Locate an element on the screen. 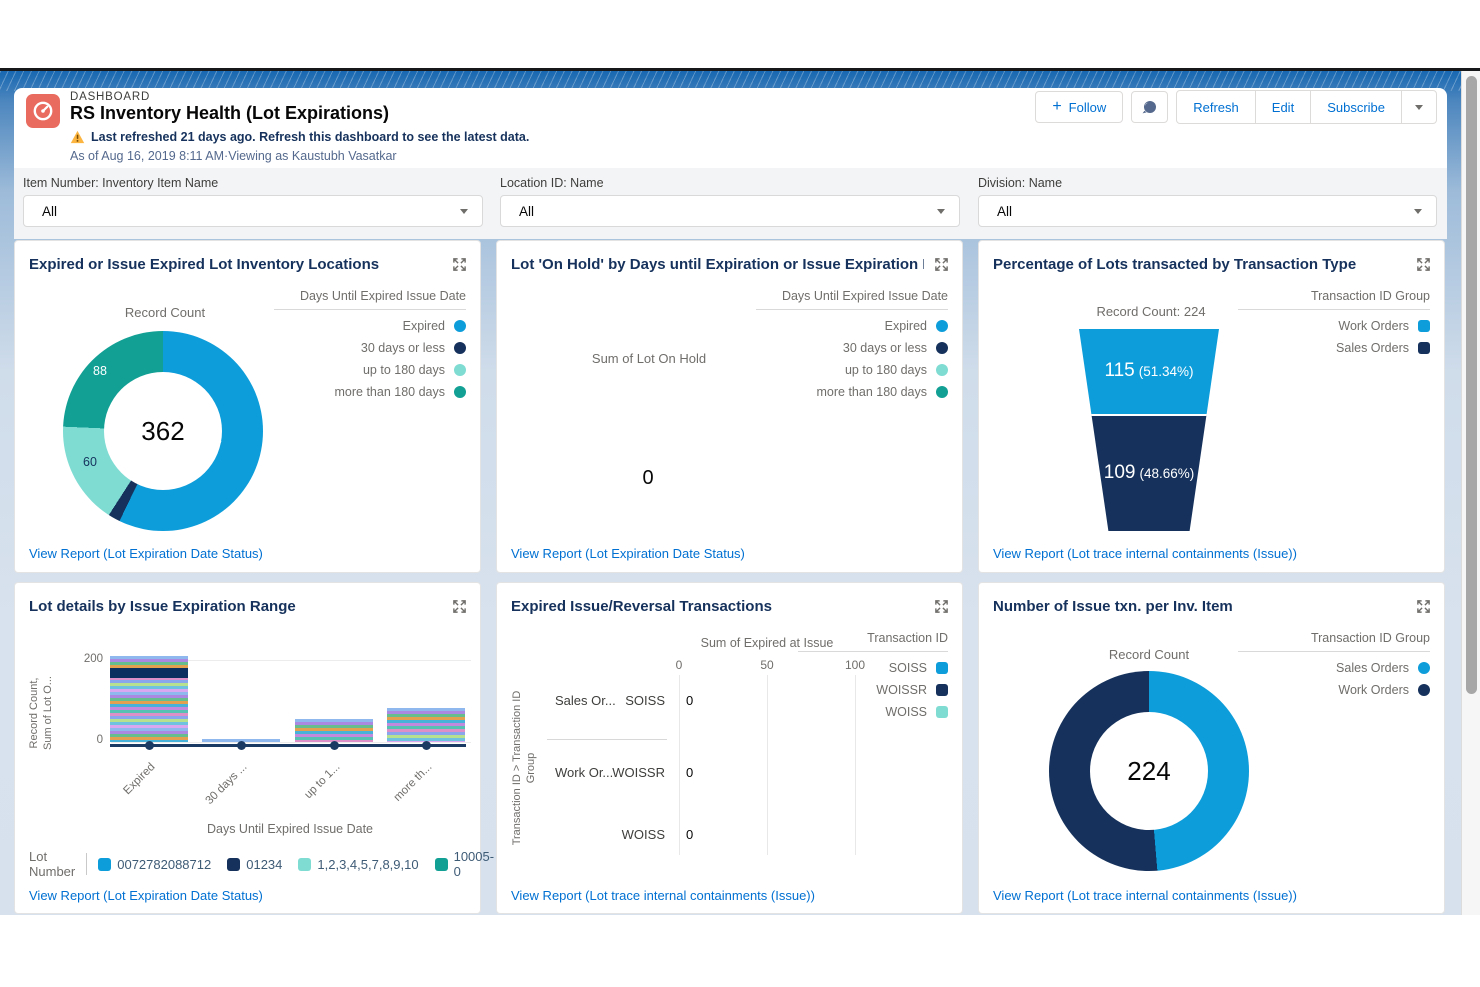 Image resolution: width=1480 pixels, height=987 pixels. funnel-chart: 115 (51.34%) 109 (48.66%) is located at coordinates (1149, 430).